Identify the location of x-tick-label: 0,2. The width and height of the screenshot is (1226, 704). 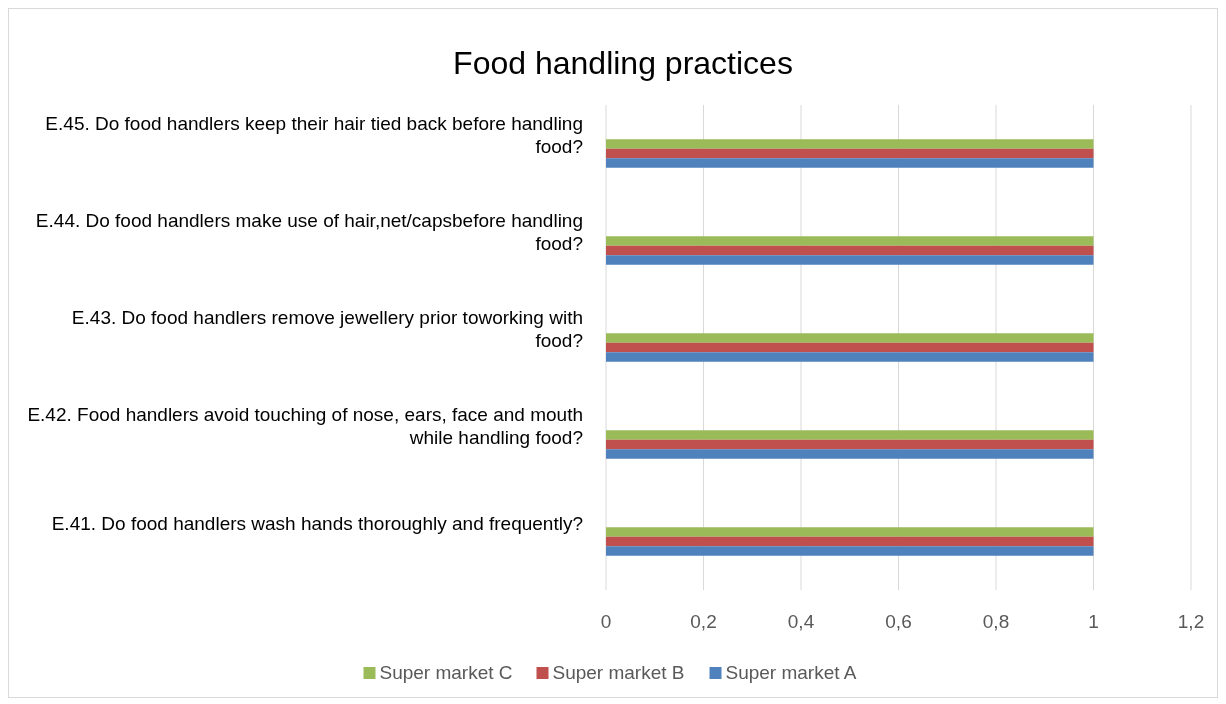
(703, 621).